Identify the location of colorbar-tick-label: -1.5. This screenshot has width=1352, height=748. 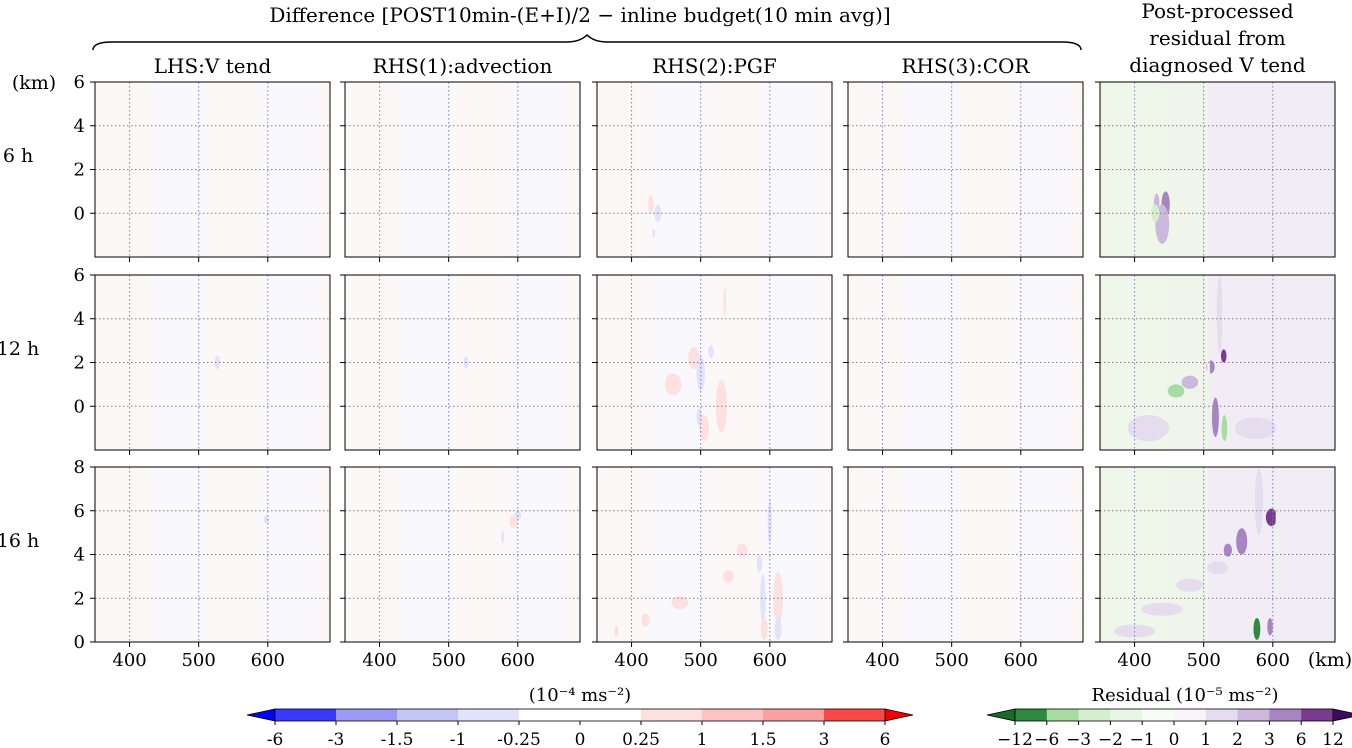
(397, 739).